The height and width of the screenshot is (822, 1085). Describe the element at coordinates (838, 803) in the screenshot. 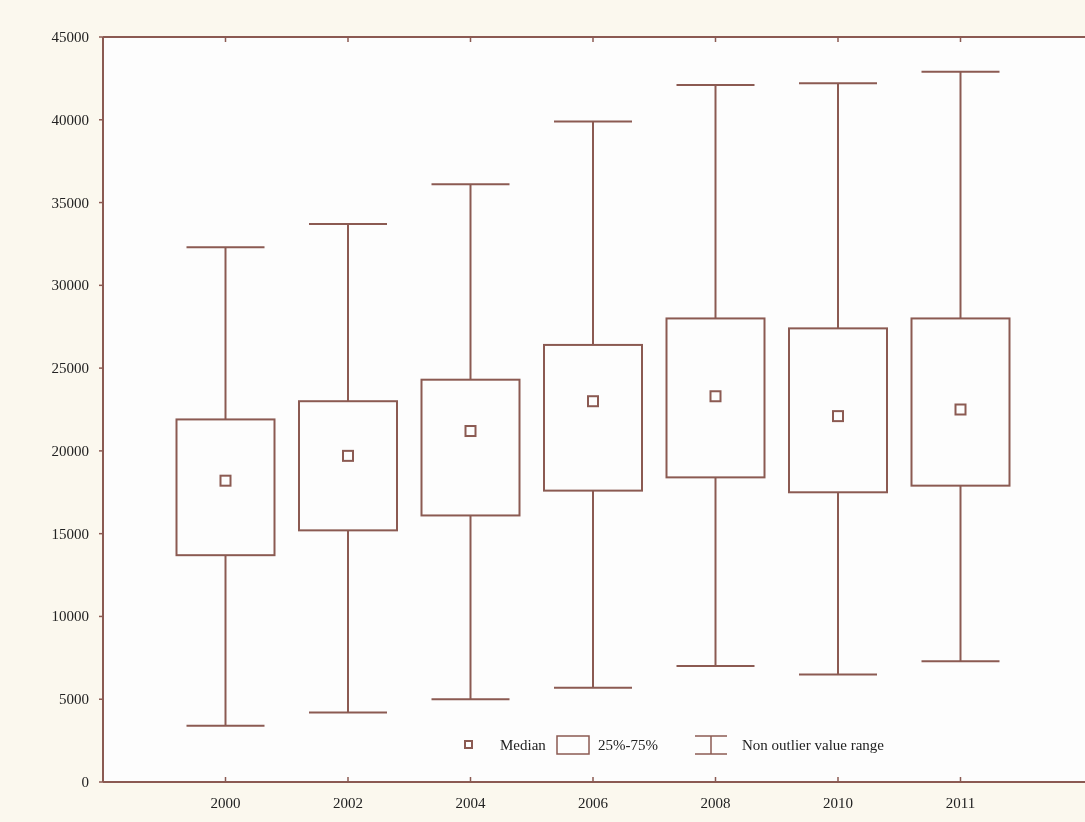

I see `x-tick-label: 2010` at that location.